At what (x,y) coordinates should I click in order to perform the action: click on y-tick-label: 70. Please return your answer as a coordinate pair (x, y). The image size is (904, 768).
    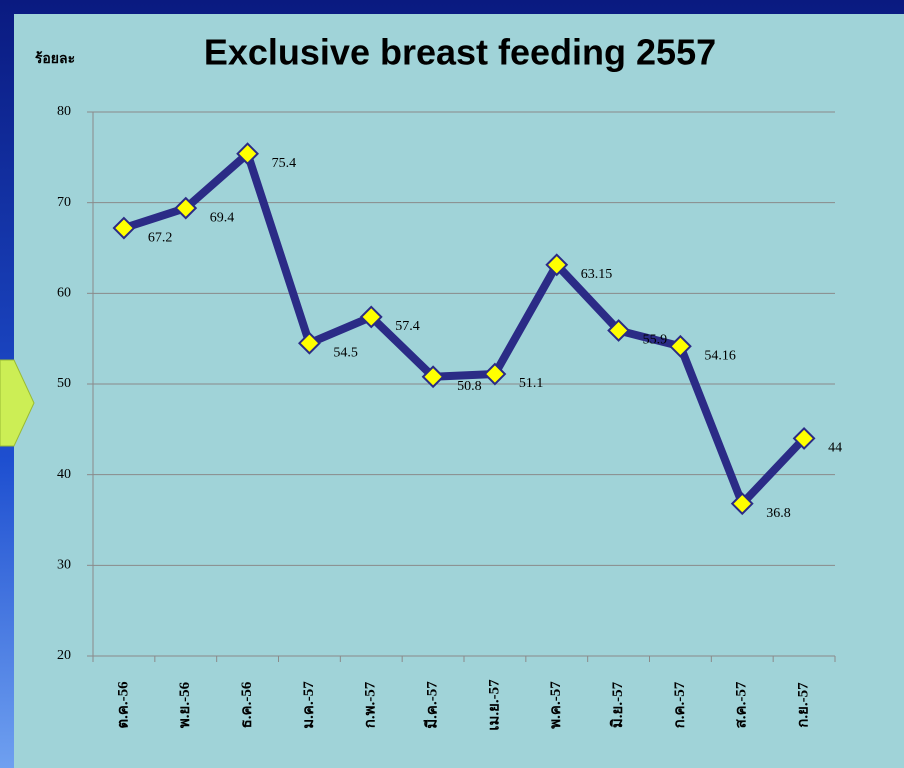
    Looking at the image, I should click on (64, 202).